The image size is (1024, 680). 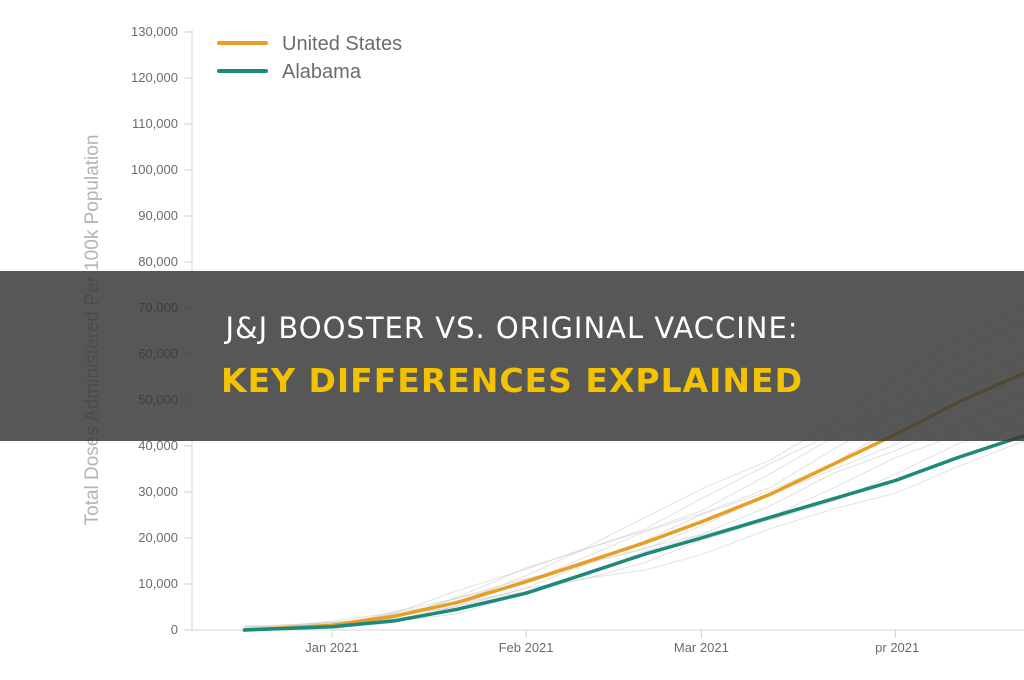 I want to click on banner-title: J&J BOOSTER VS. ORIGINAL VACCINE:, so click(x=512, y=328).